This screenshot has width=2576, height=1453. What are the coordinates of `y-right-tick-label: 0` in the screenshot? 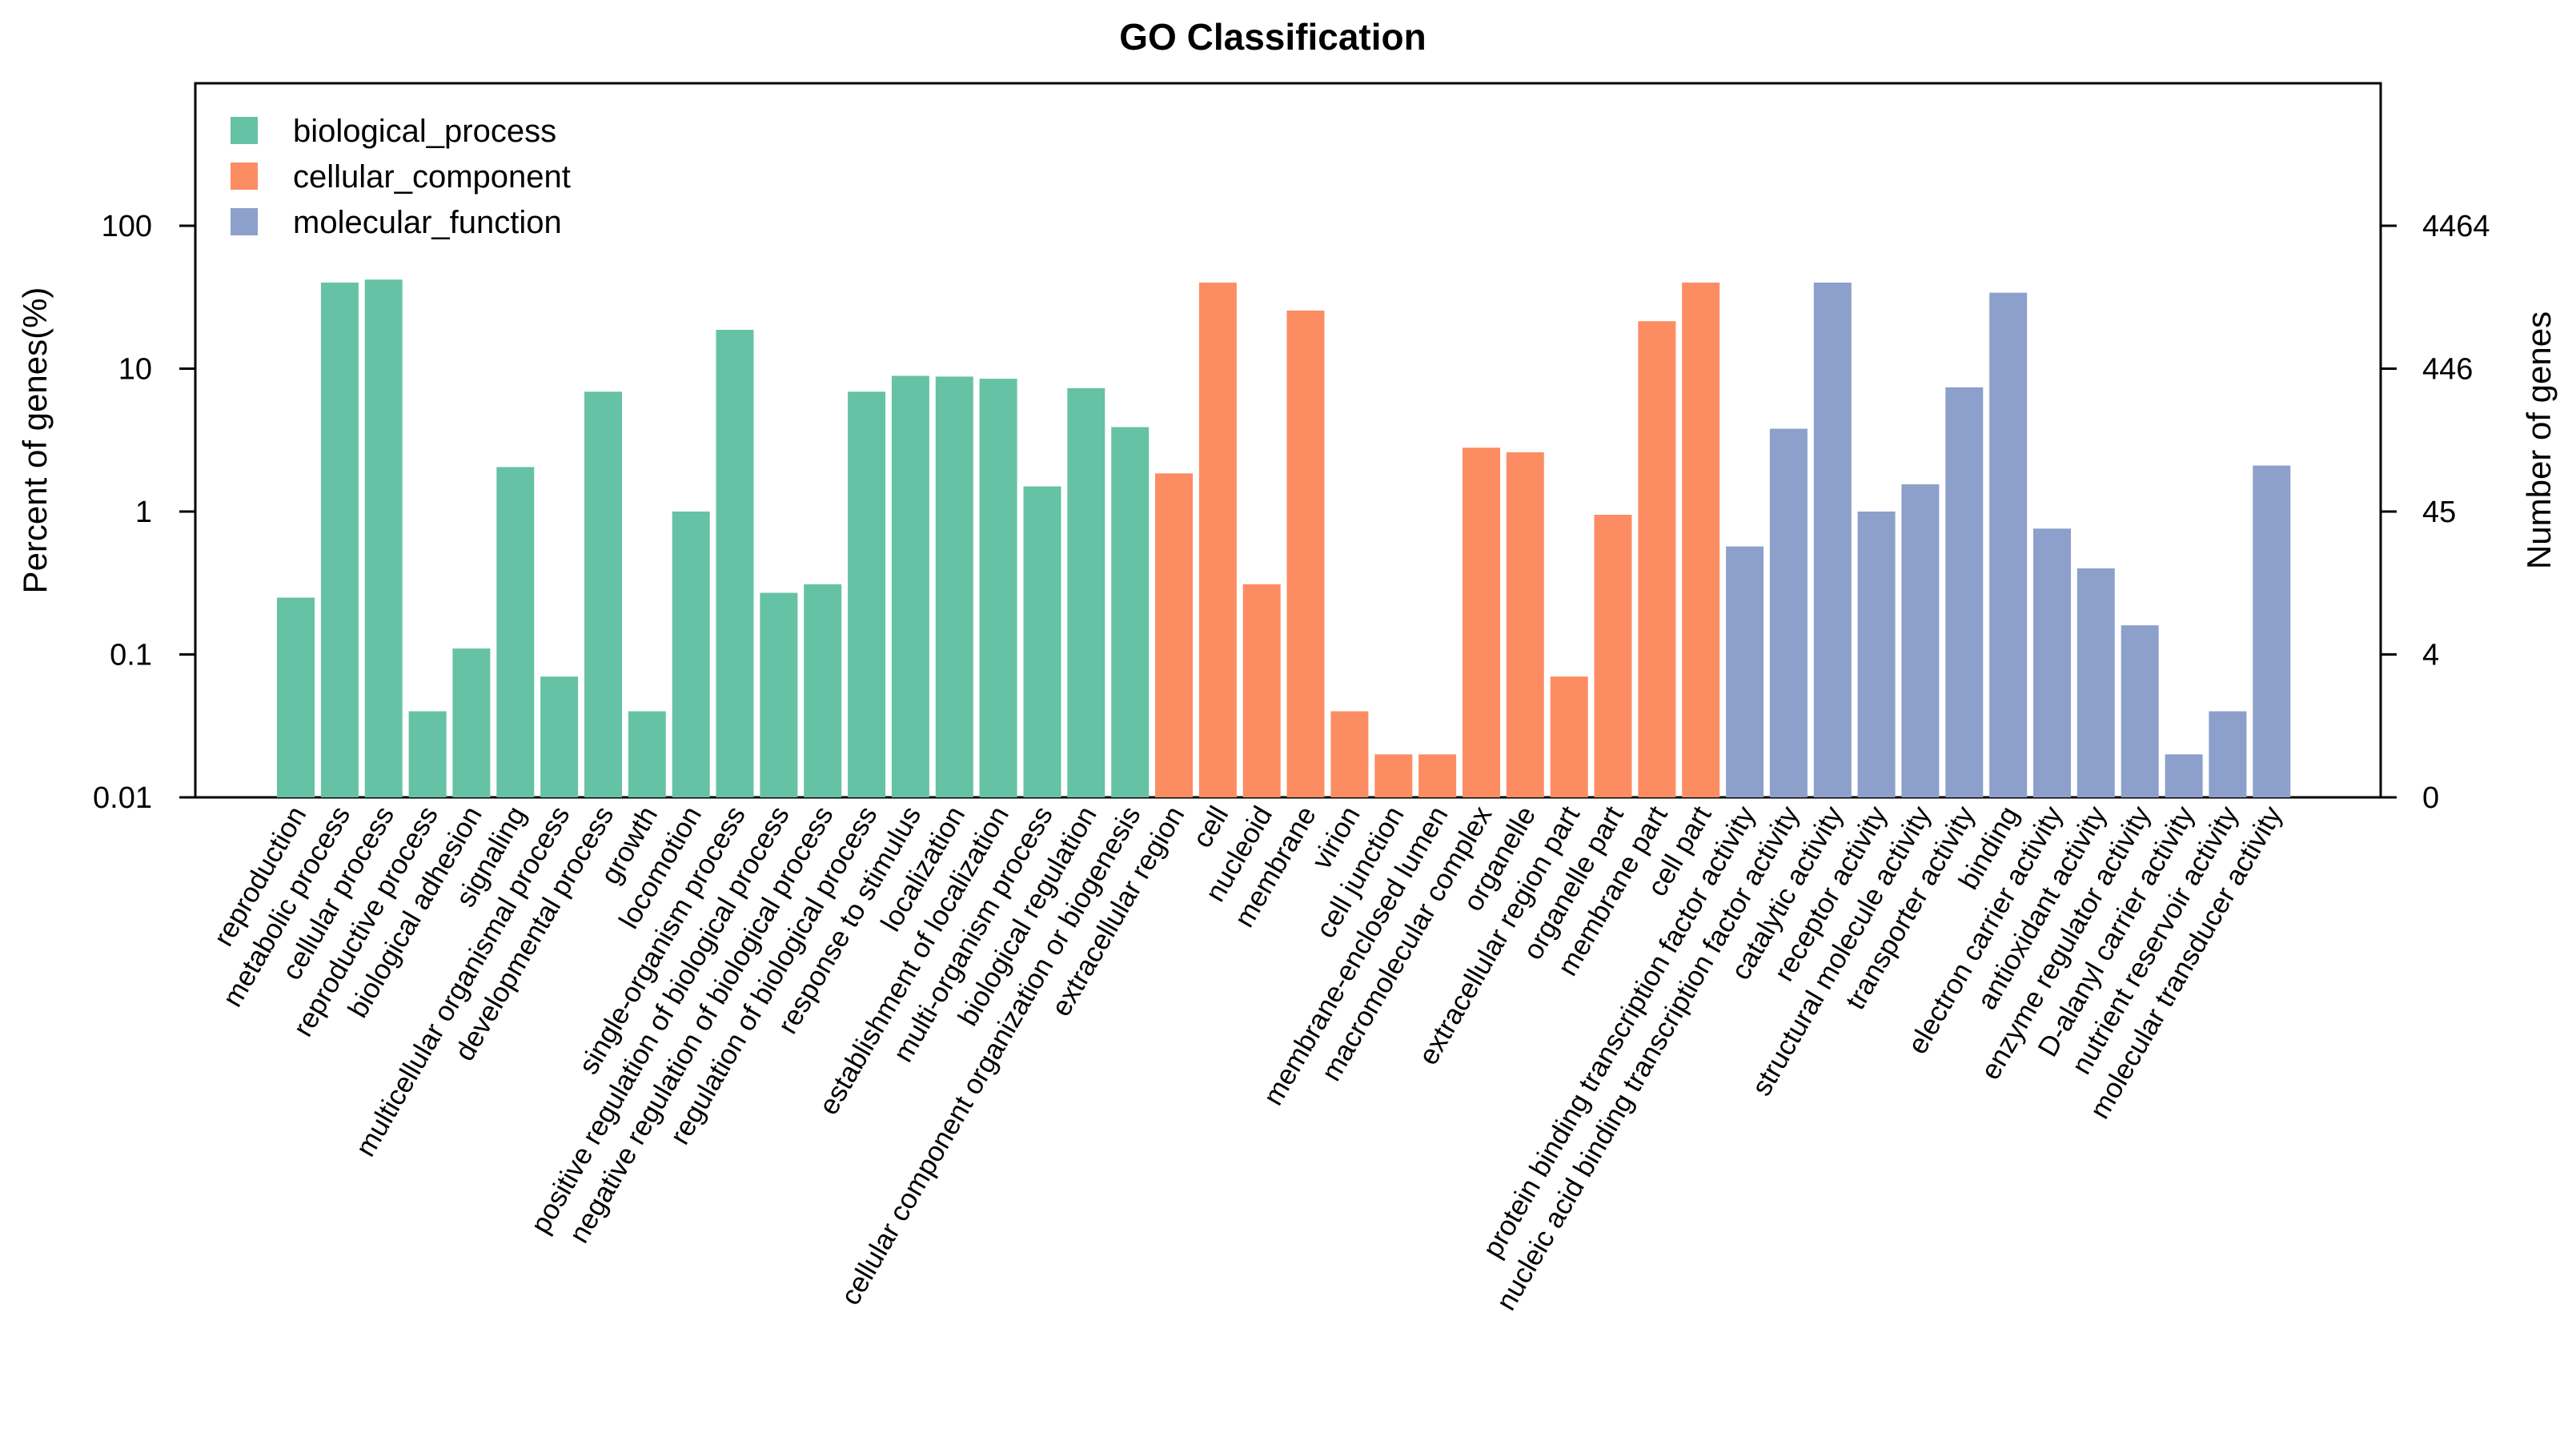 It's located at (2430, 798).